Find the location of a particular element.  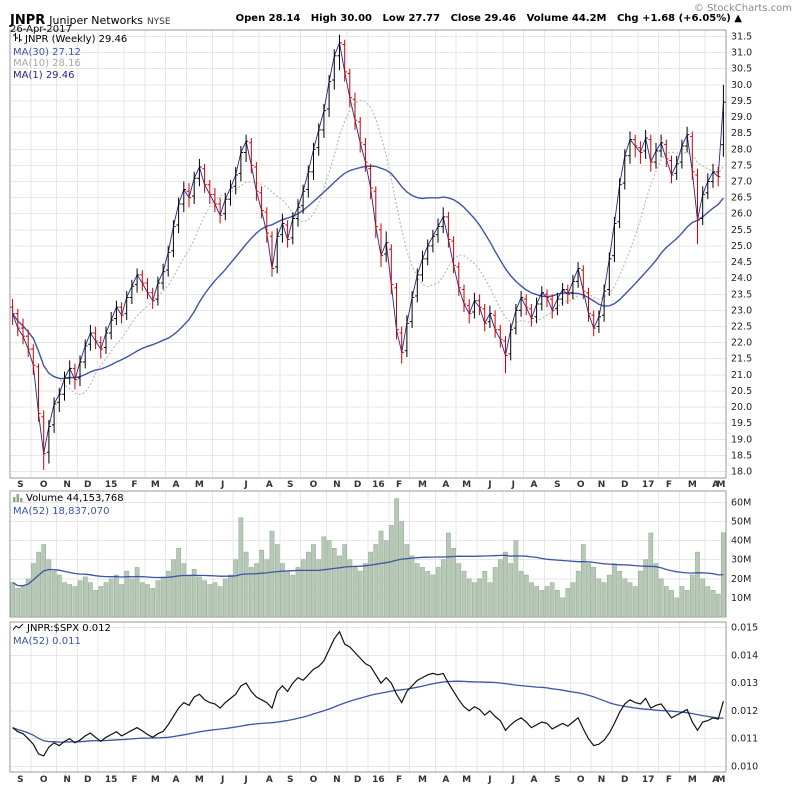

copyright-link: © StockCharts.com is located at coordinates (742, 8).